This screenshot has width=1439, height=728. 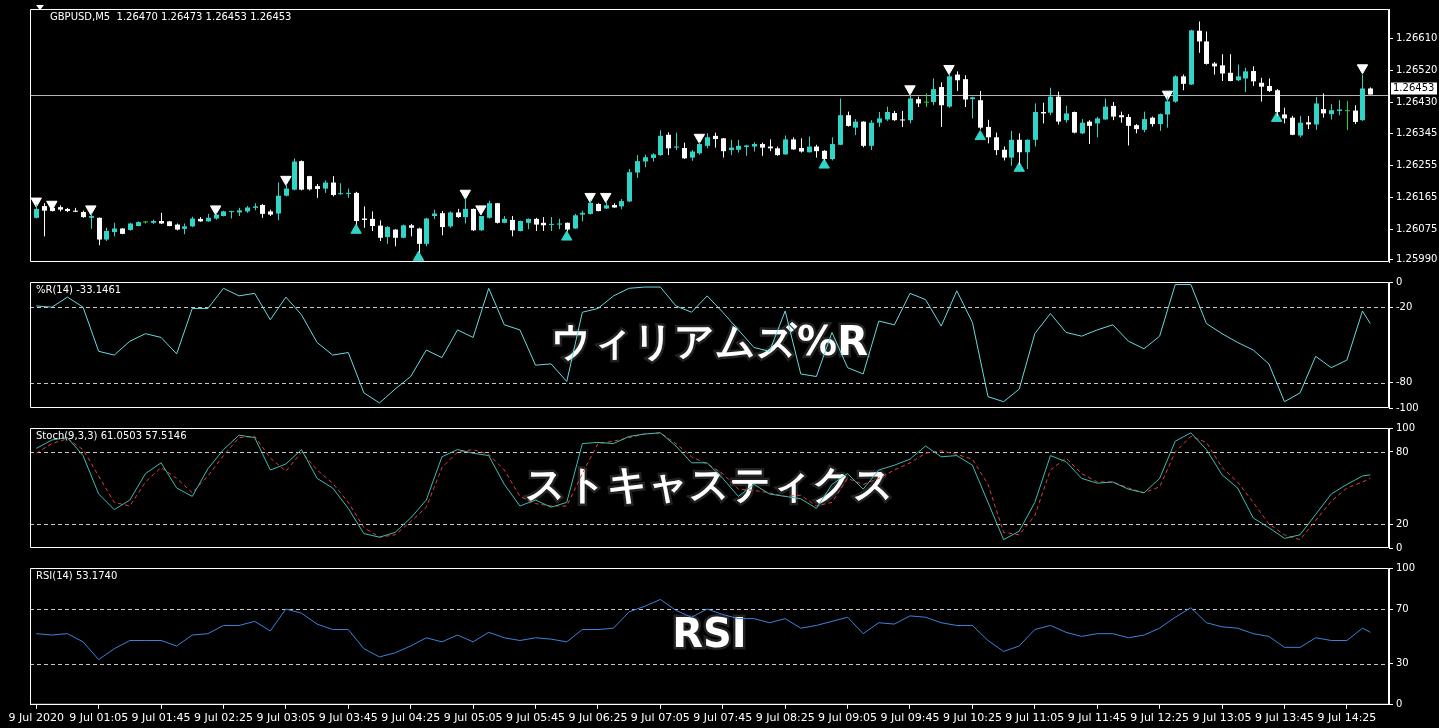 I want to click on x-tick-label: 9 Jul 09:45, so click(x=910, y=718).